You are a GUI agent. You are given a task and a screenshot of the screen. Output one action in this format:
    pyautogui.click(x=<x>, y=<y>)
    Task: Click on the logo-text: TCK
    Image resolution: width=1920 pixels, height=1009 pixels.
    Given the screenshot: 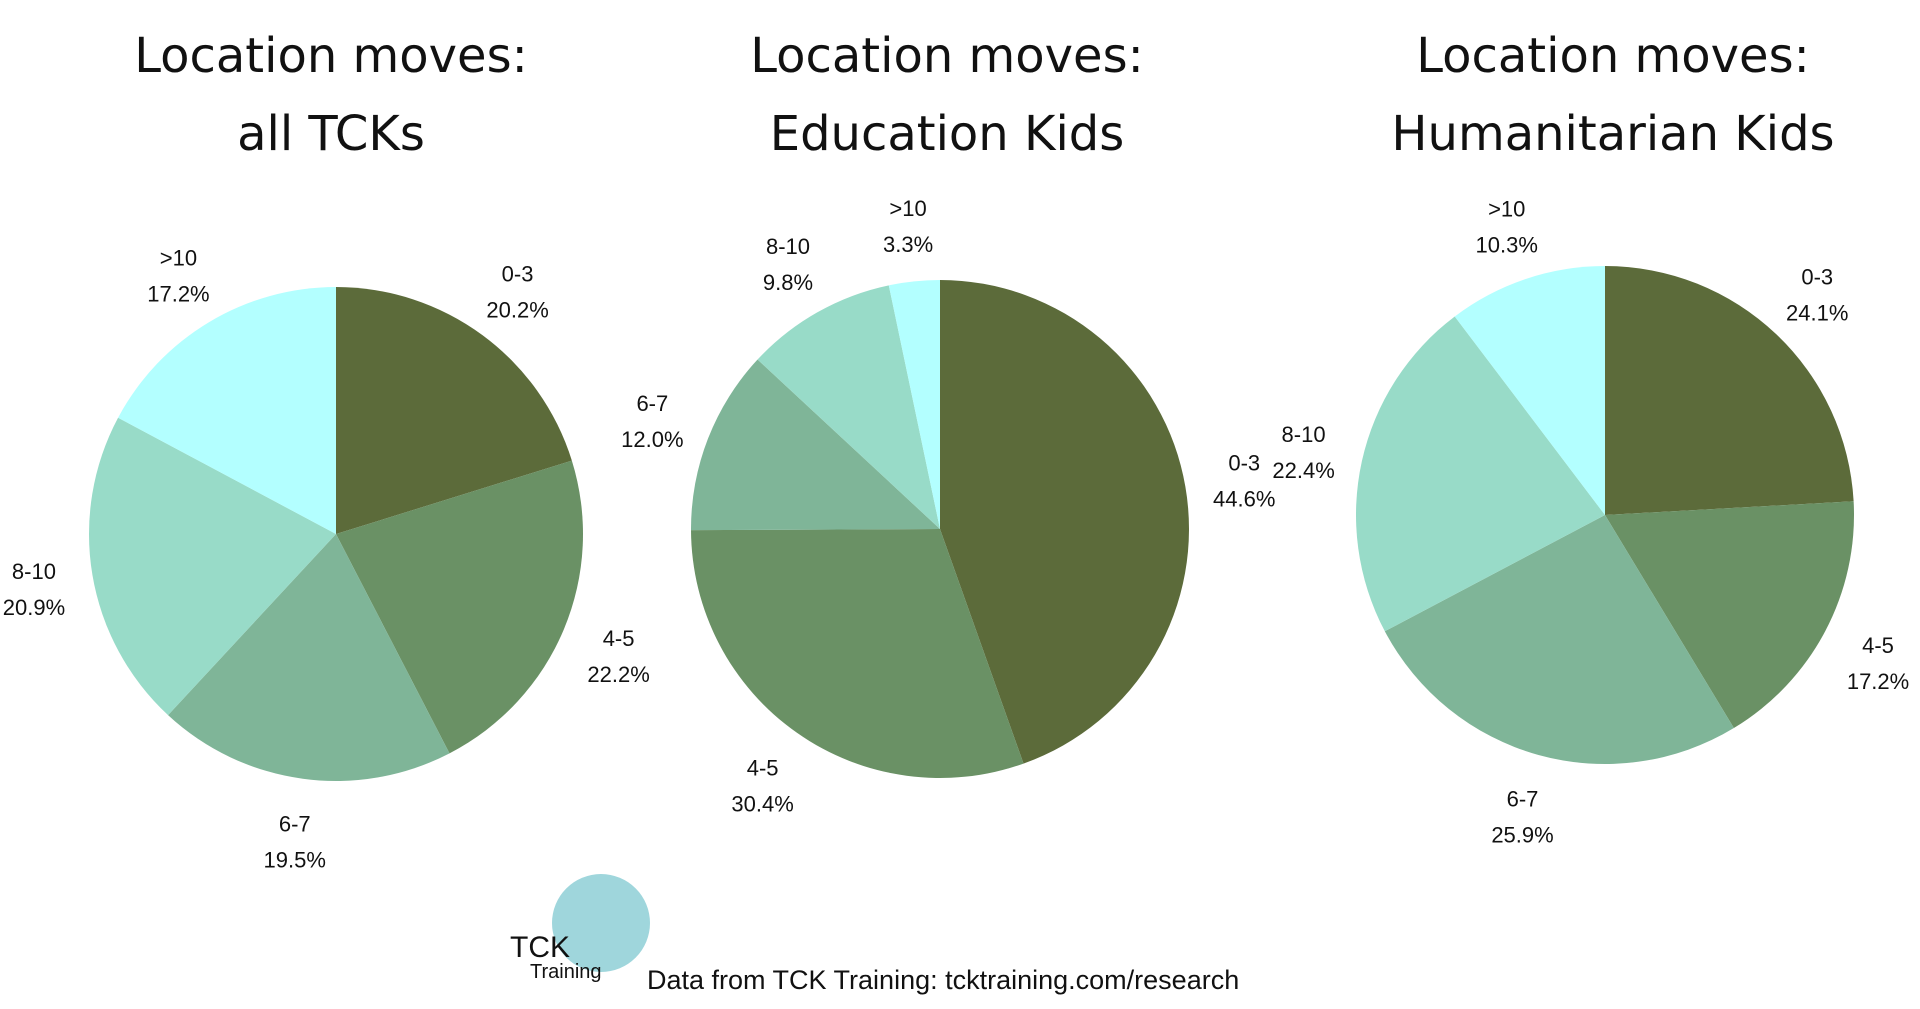 What is the action you would take?
    pyautogui.click(x=540, y=947)
    